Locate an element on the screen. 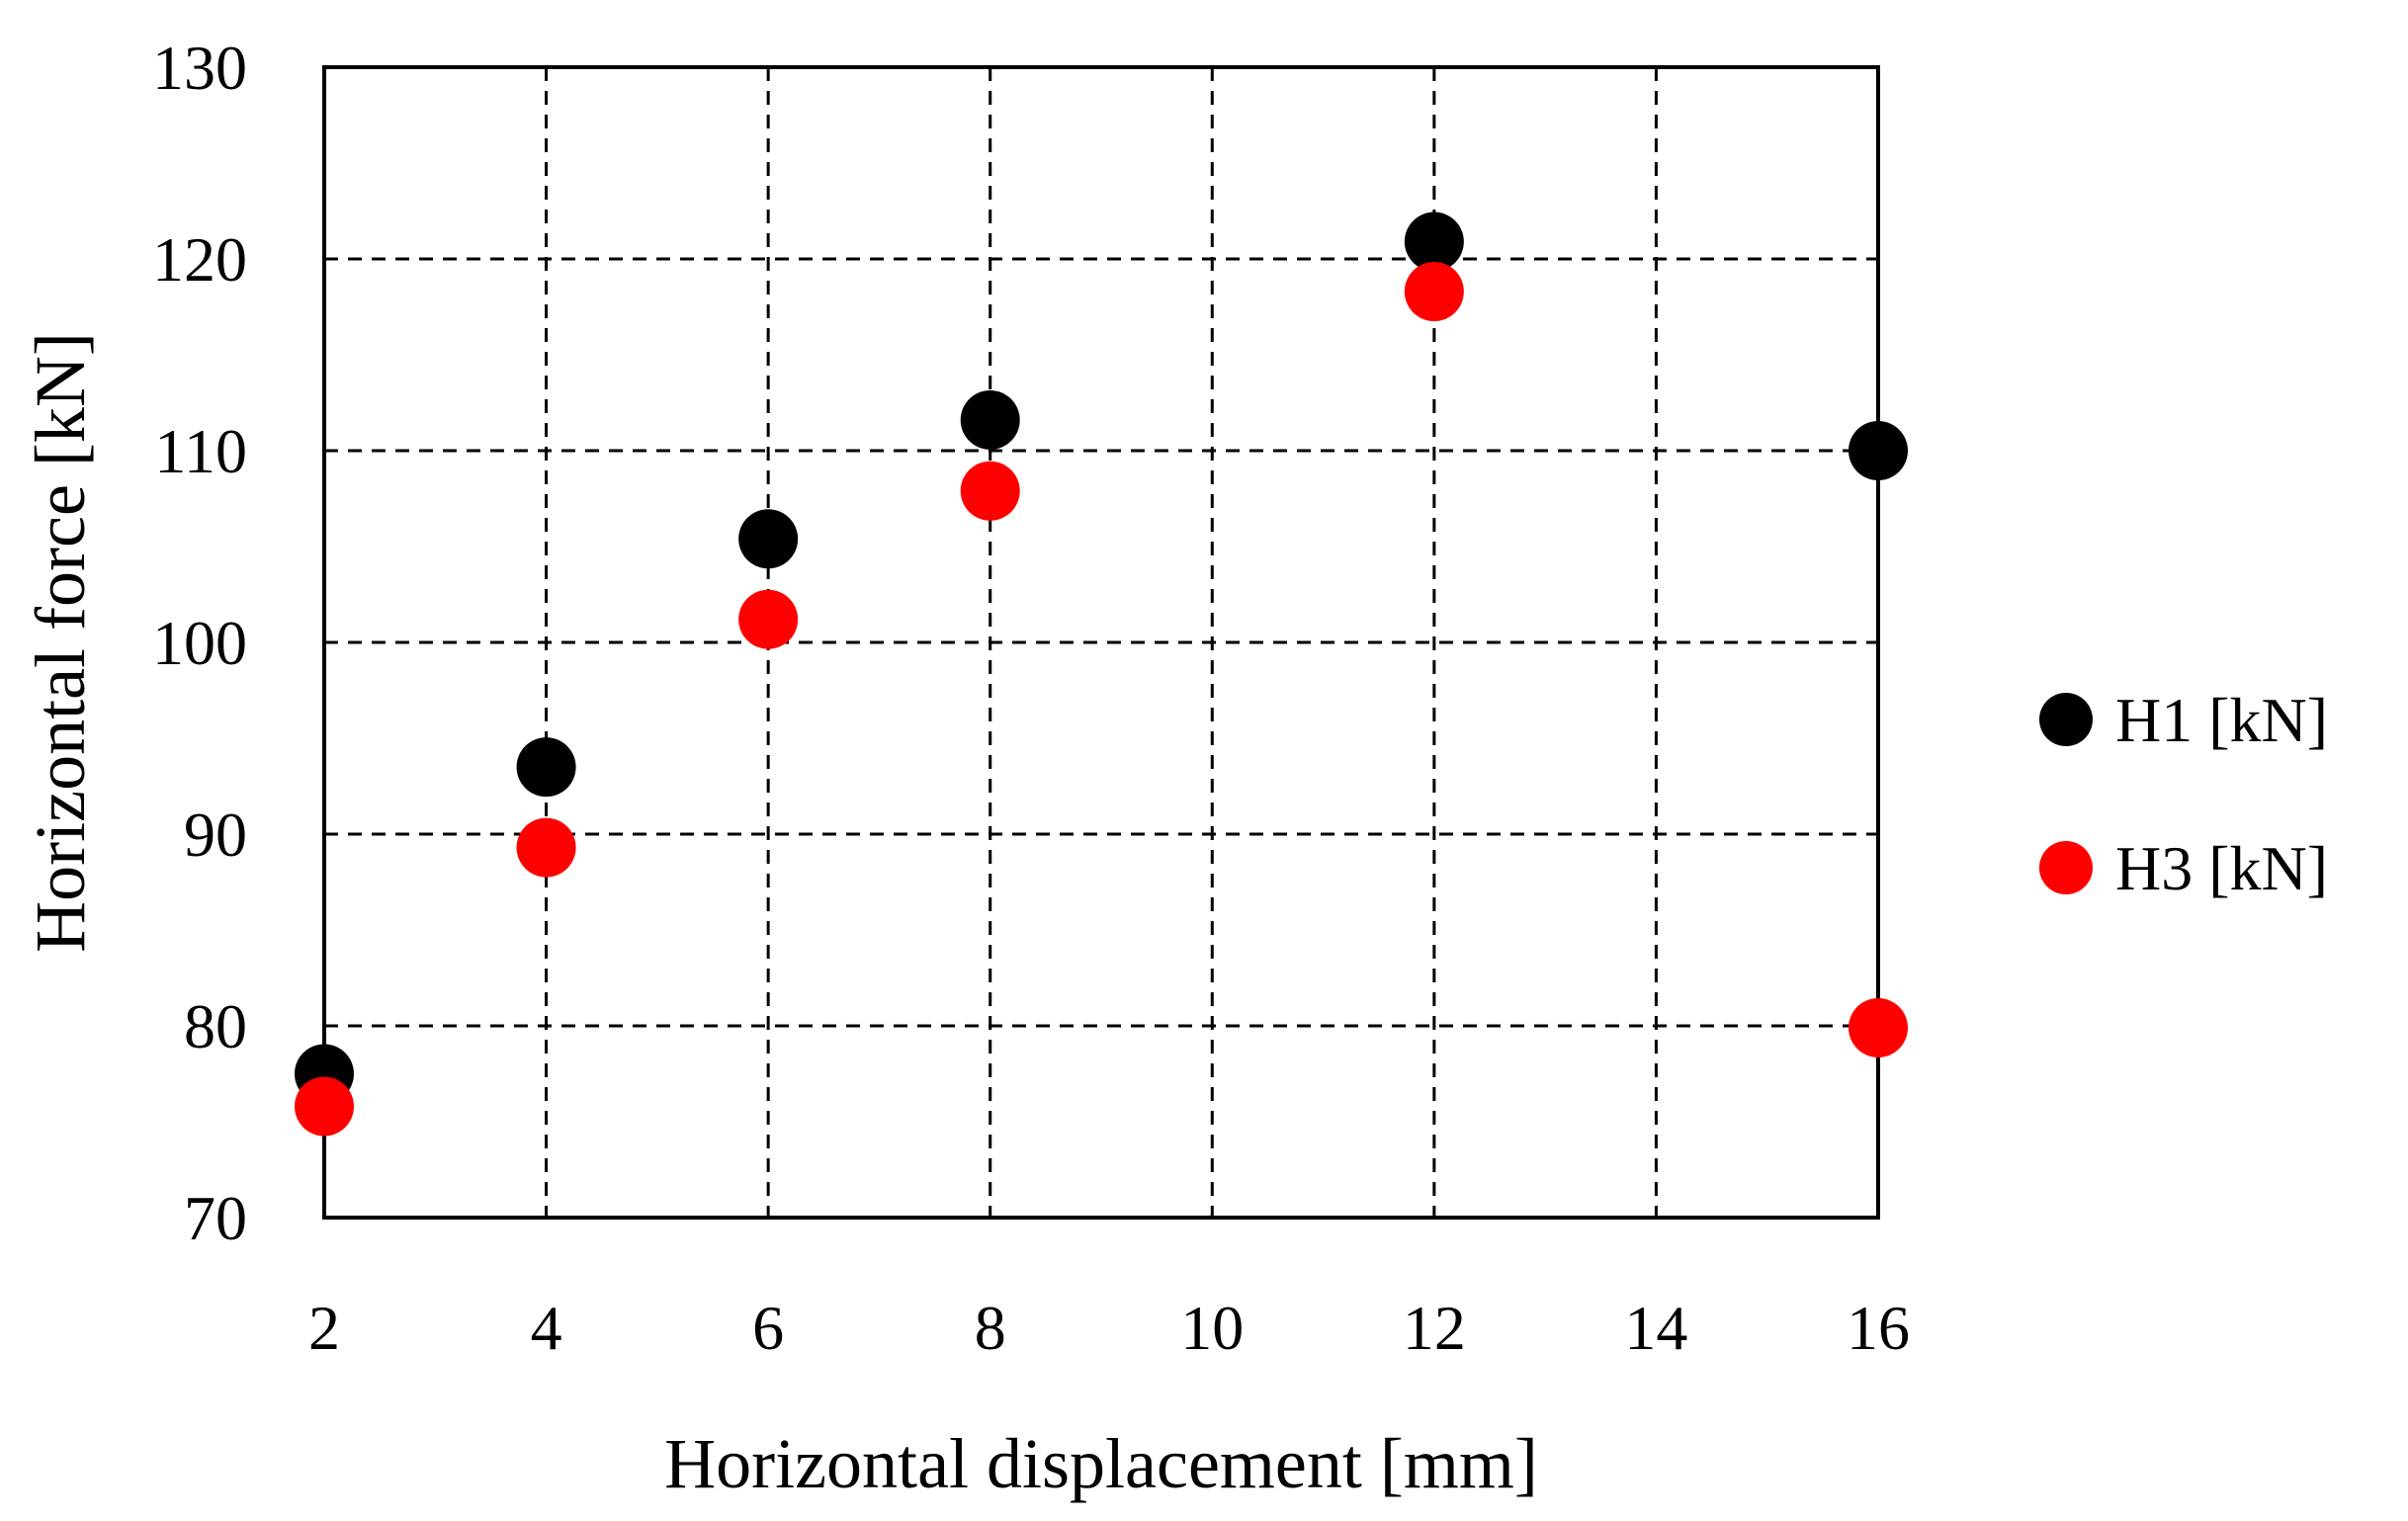 The width and height of the screenshot is (2408, 1521). x-tick-label: 12 is located at coordinates (1434, 1328).